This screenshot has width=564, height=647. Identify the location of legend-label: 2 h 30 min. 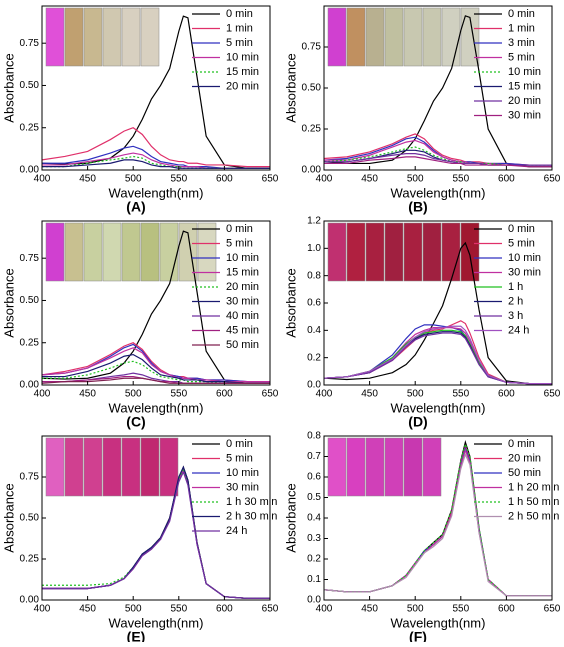
(251, 516).